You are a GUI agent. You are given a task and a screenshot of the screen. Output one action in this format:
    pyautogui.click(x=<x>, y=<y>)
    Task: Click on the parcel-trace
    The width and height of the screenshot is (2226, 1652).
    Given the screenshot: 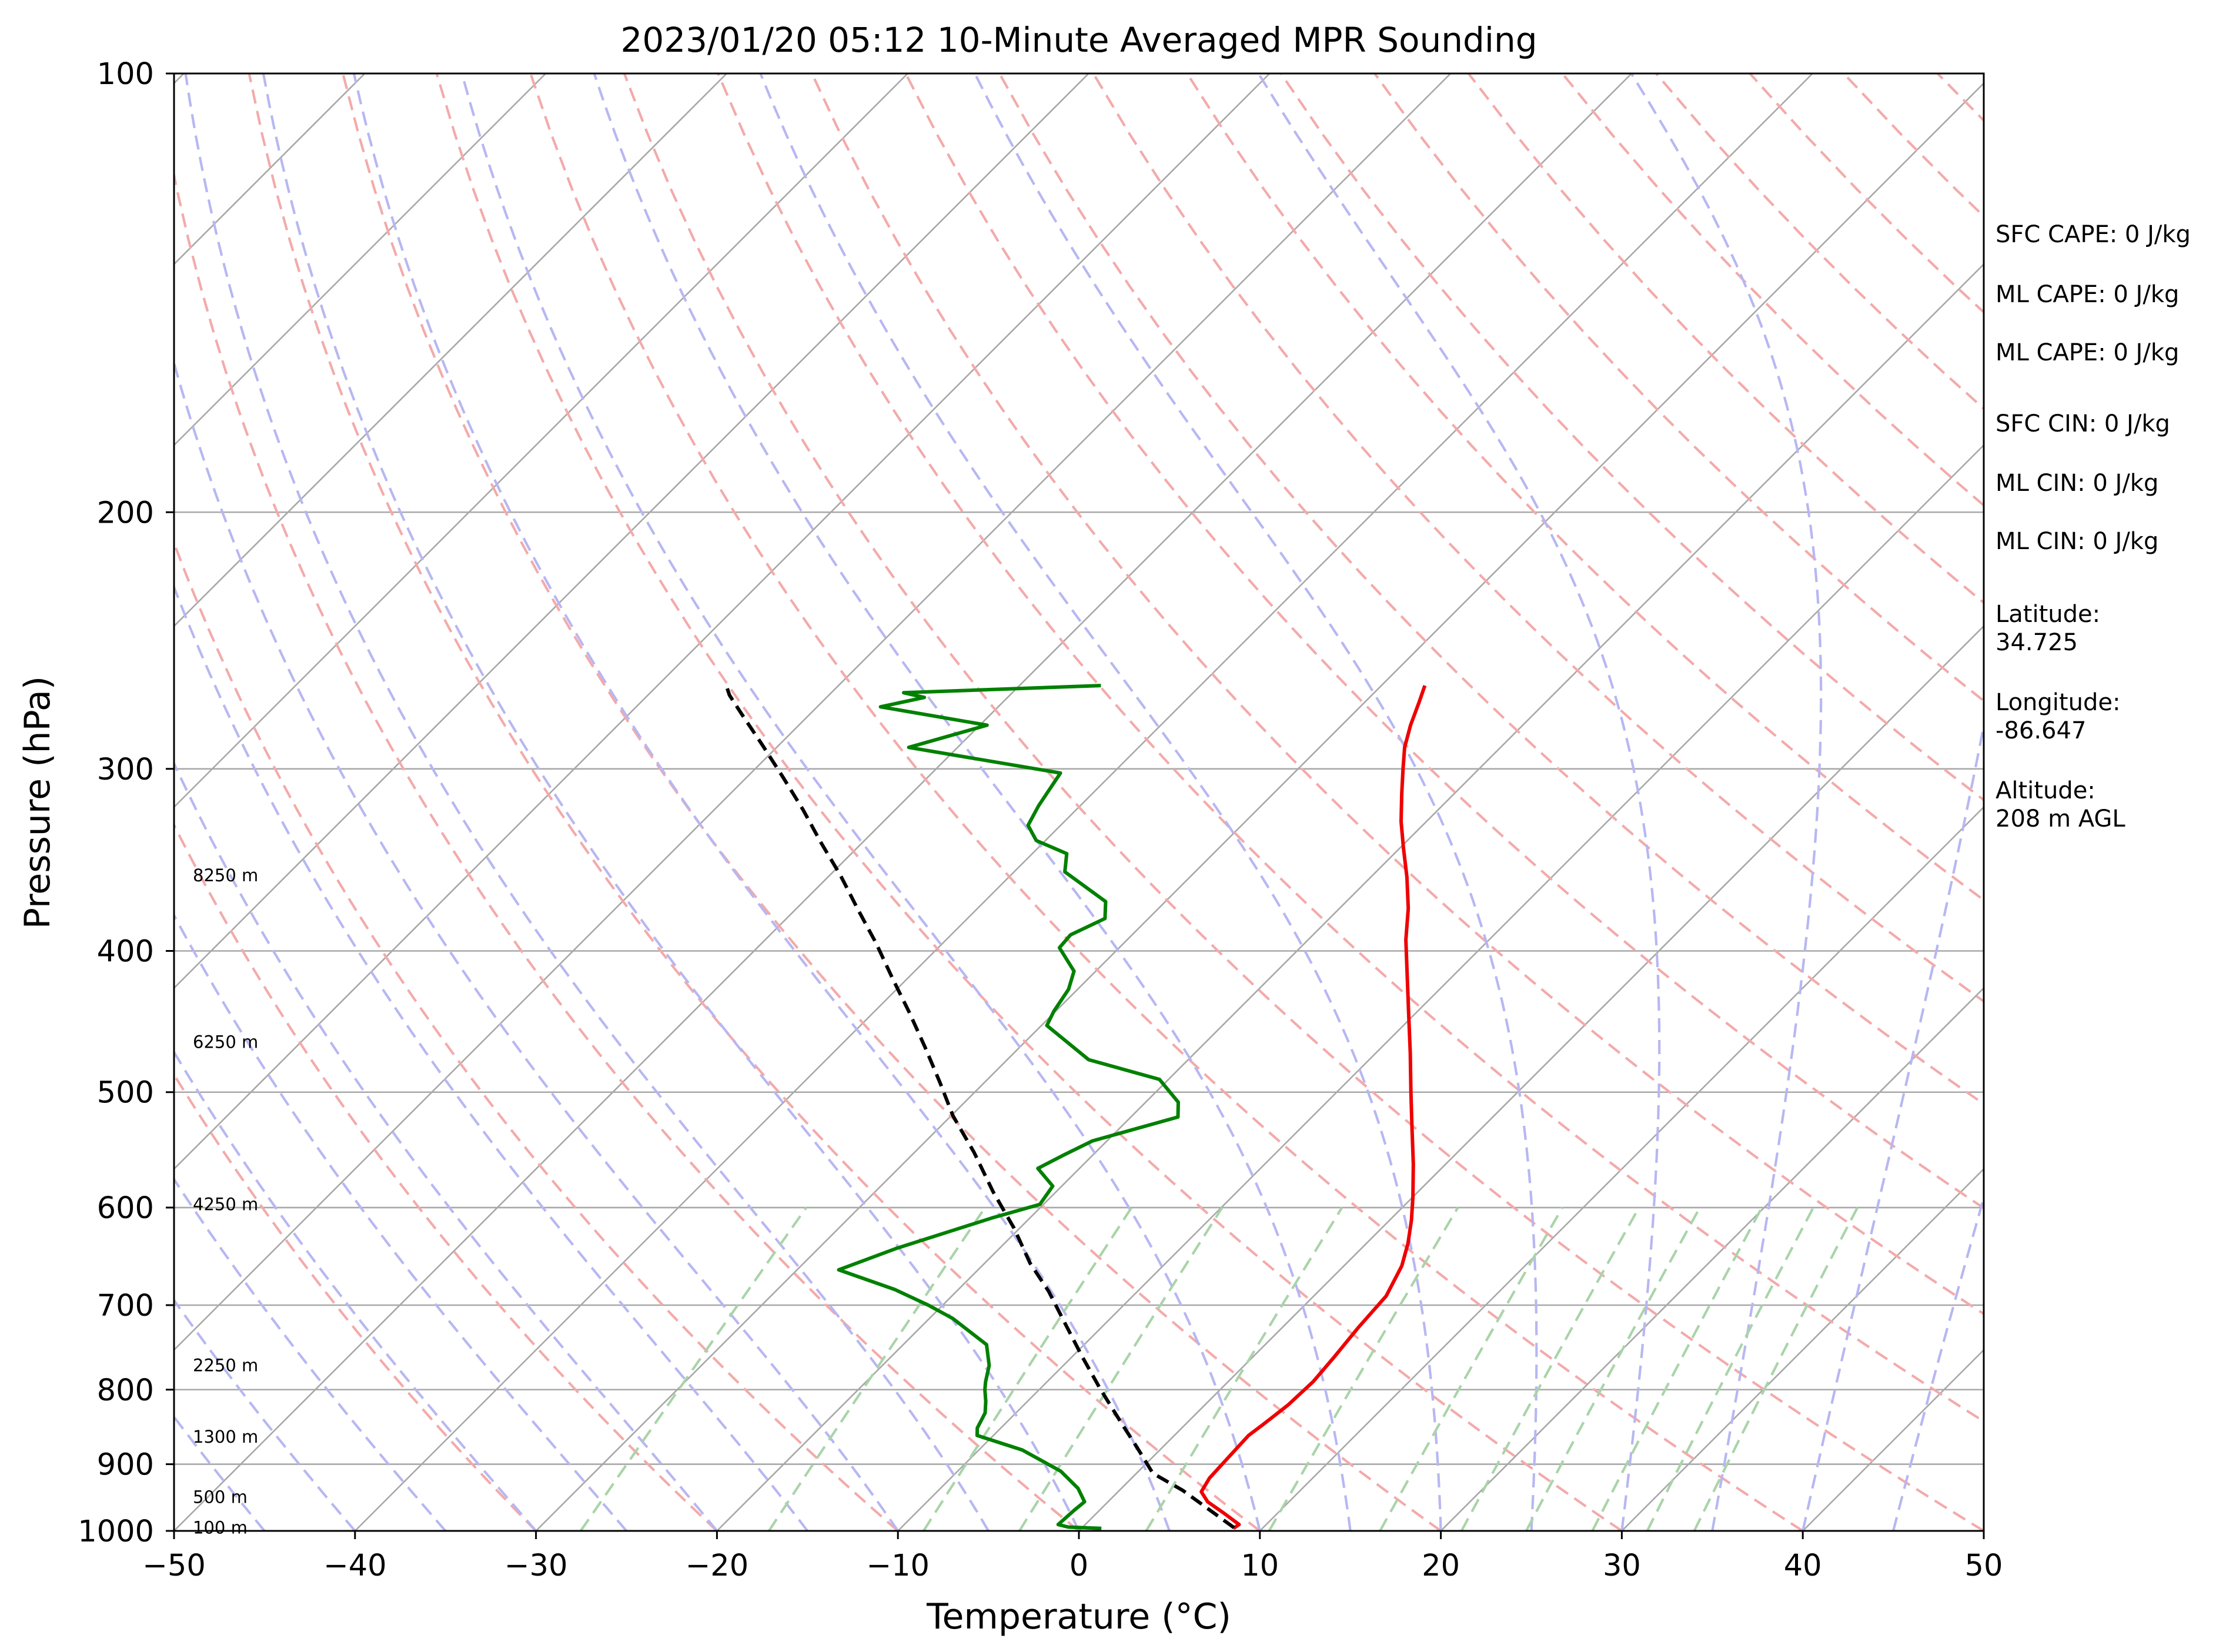 What is the action you would take?
    pyautogui.click(x=979, y=1108)
    